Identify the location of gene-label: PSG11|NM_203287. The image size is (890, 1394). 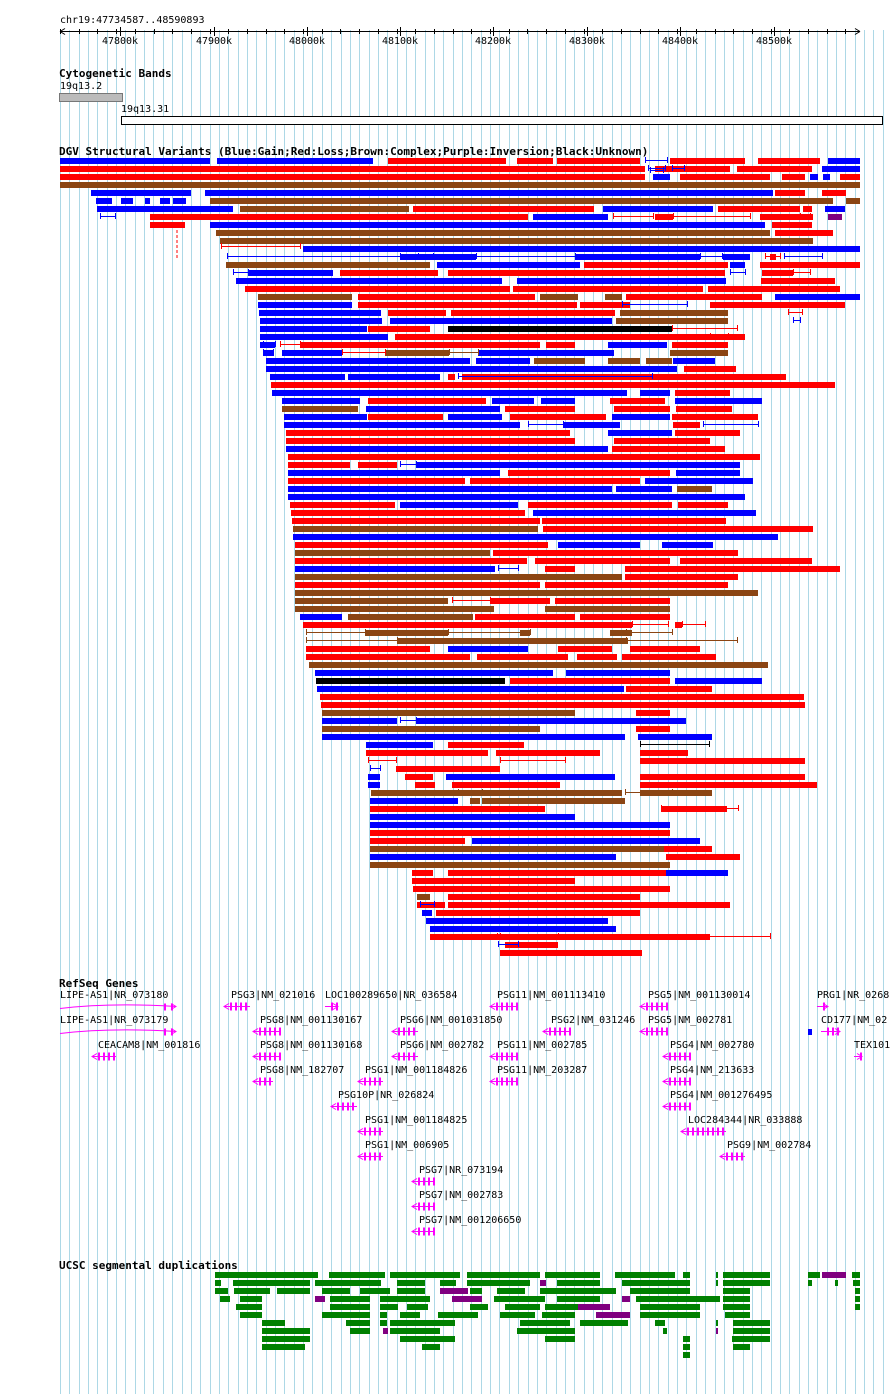
(542, 1070).